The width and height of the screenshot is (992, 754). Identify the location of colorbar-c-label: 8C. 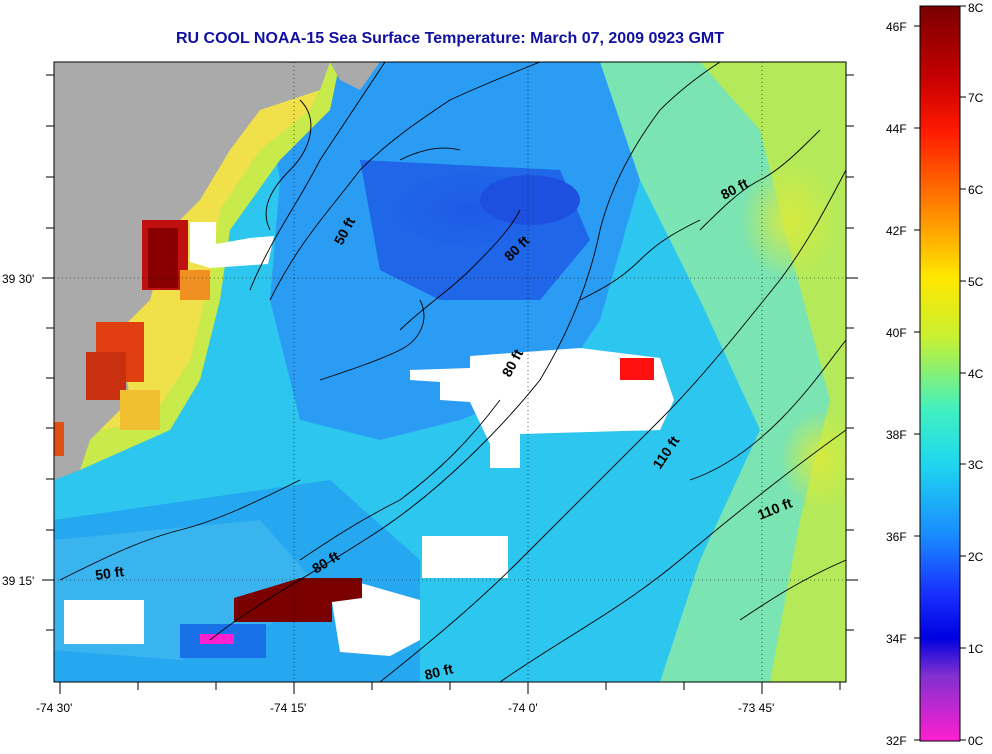
(976, 8).